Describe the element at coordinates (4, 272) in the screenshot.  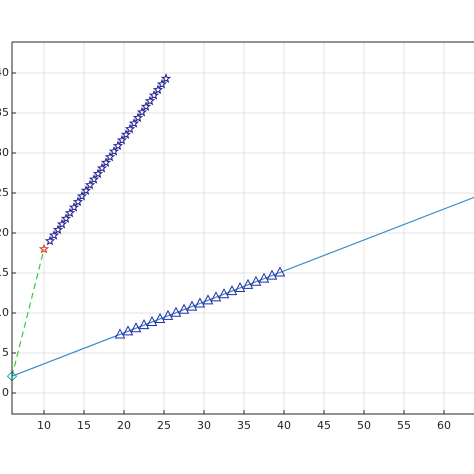
I see `y-tick-label: 15` at that location.